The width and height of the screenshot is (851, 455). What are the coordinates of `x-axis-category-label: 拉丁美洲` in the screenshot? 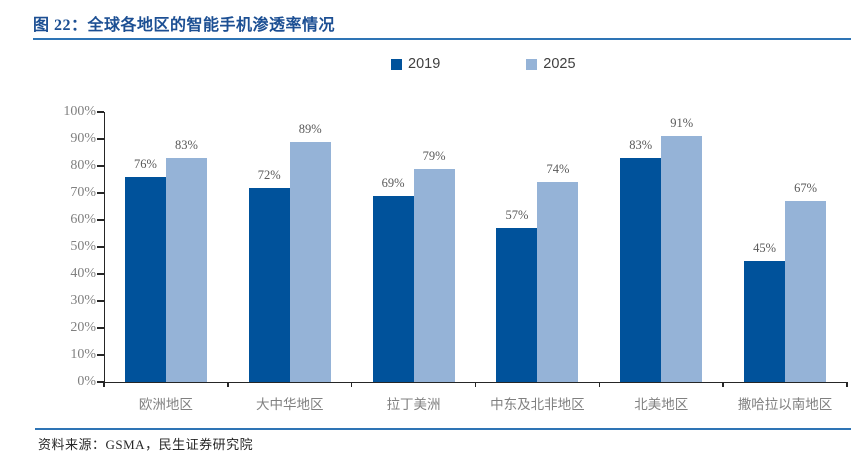 It's located at (413, 404).